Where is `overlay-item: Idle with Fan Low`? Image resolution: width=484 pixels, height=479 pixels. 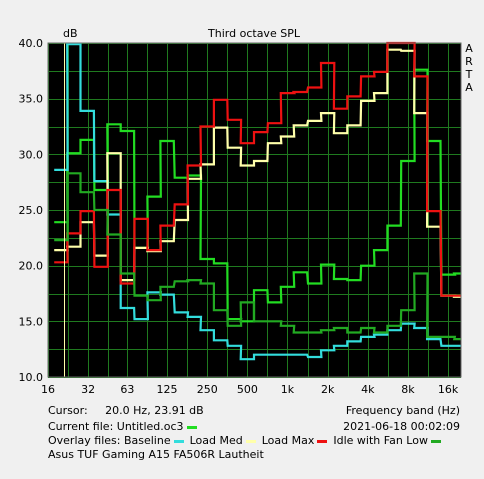
overlay-item: Idle with Fan Low is located at coordinates (390, 440).